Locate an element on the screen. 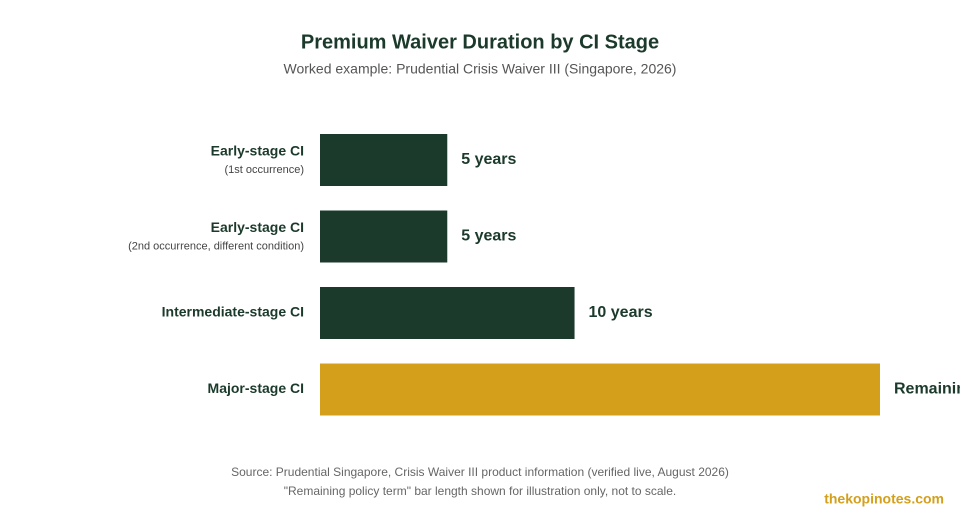 This screenshot has width=960, height=520. category-label: Intermediate-stage CI is located at coordinates (233, 312).